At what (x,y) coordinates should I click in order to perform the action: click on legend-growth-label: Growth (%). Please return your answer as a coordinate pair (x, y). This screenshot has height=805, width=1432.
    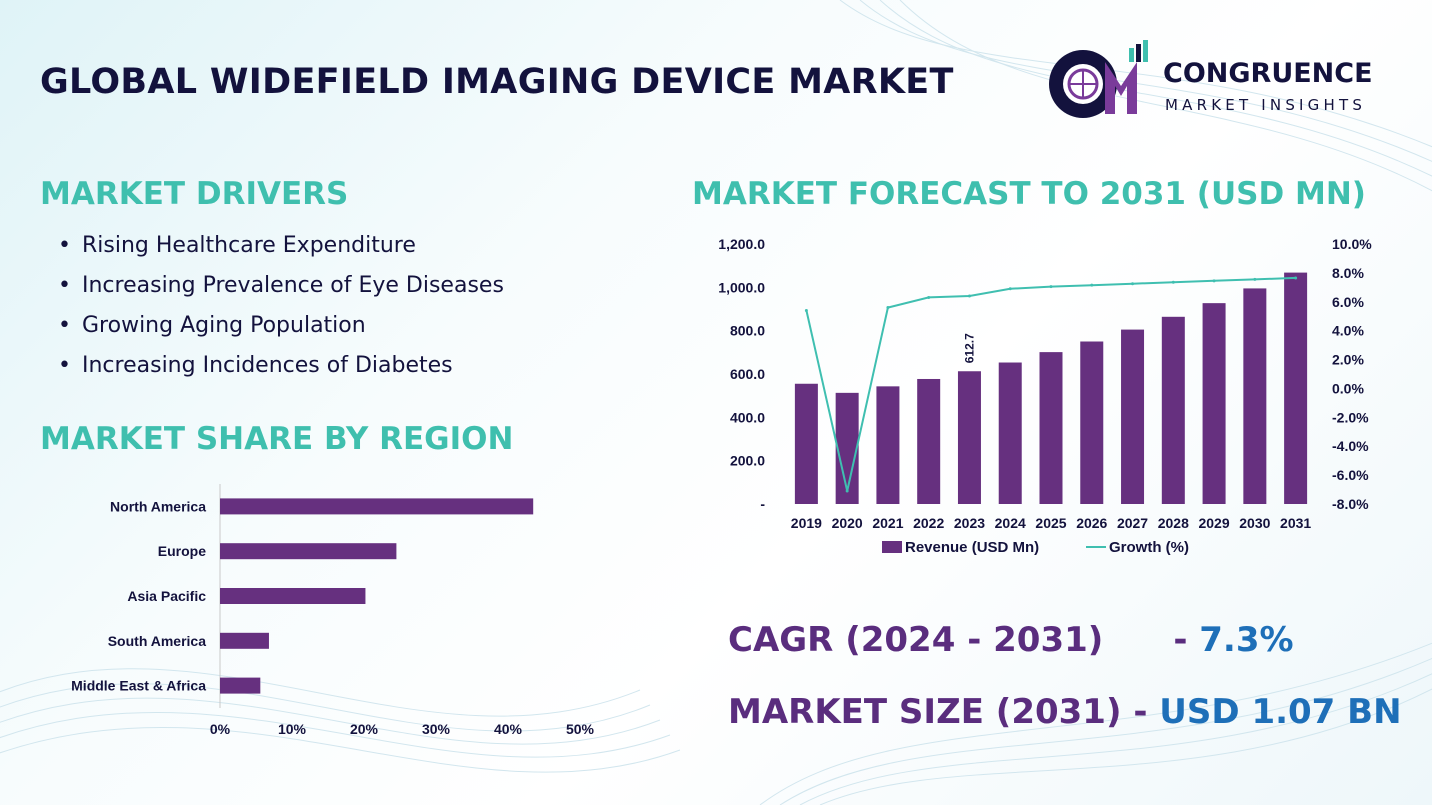
    Looking at the image, I should click on (1149, 547).